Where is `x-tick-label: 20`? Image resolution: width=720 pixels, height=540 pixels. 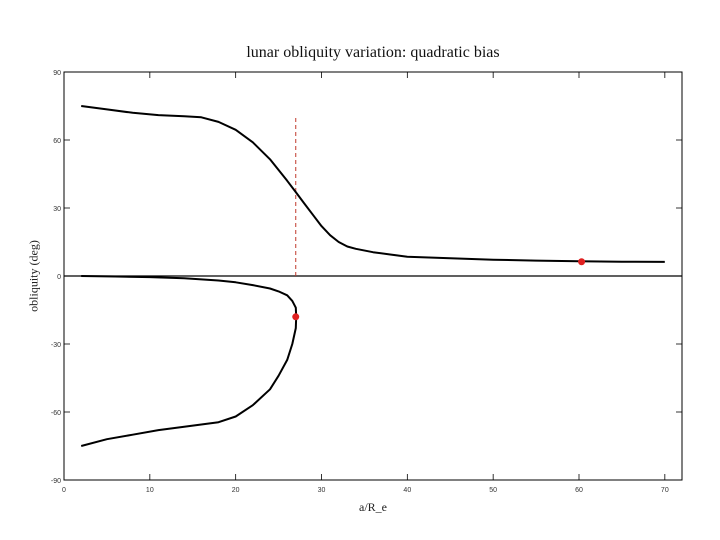
x-tick-label: 20 is located at coordinates (236, 490).